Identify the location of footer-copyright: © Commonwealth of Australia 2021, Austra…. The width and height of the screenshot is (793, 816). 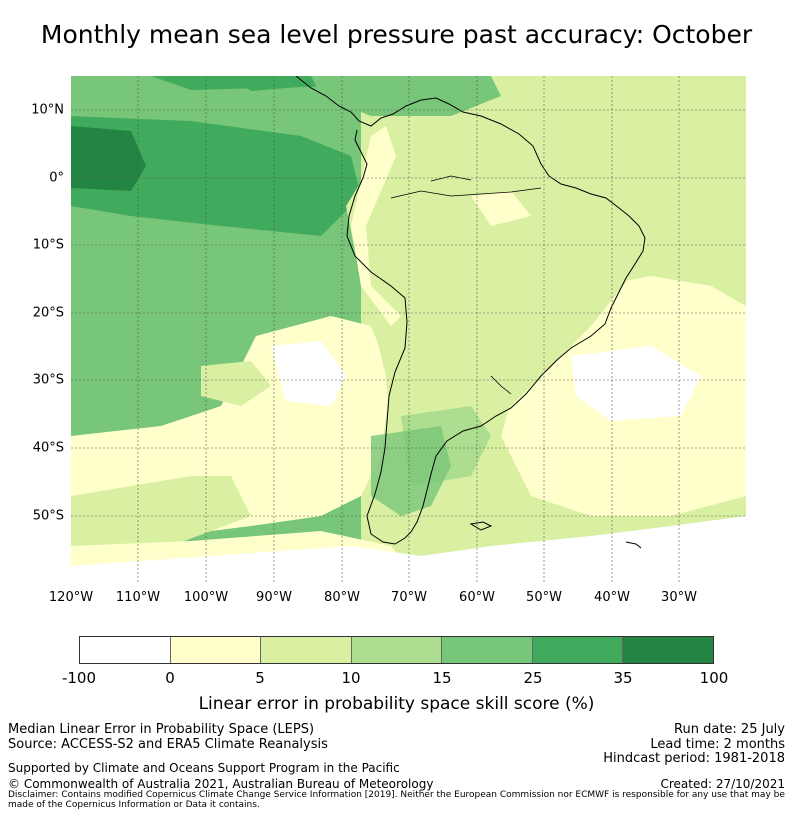
(221, 784).